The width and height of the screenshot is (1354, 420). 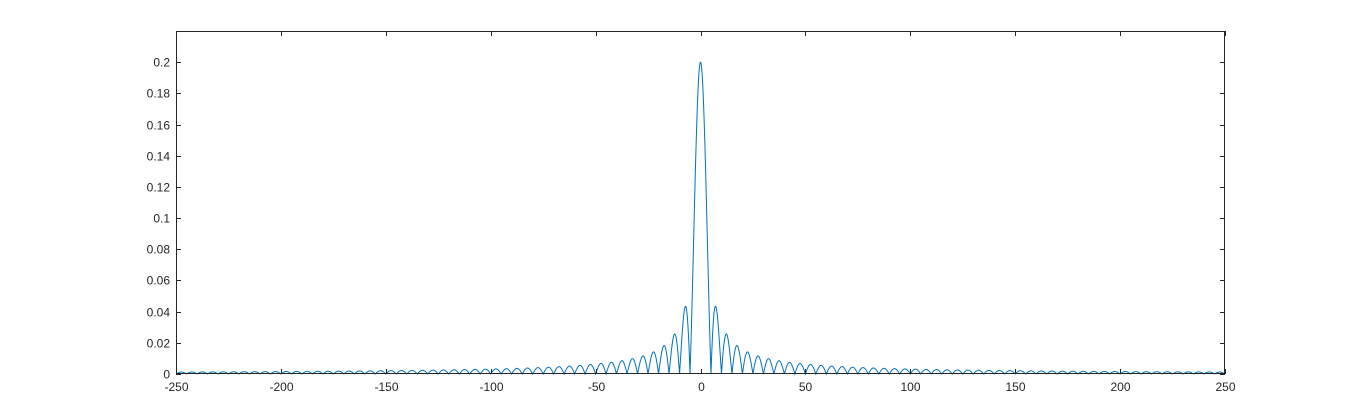 What do you see at coordinates (159, 250) in the screenshot?
I see `y-tick-label: 0.08` at bounding box center [159, 250].